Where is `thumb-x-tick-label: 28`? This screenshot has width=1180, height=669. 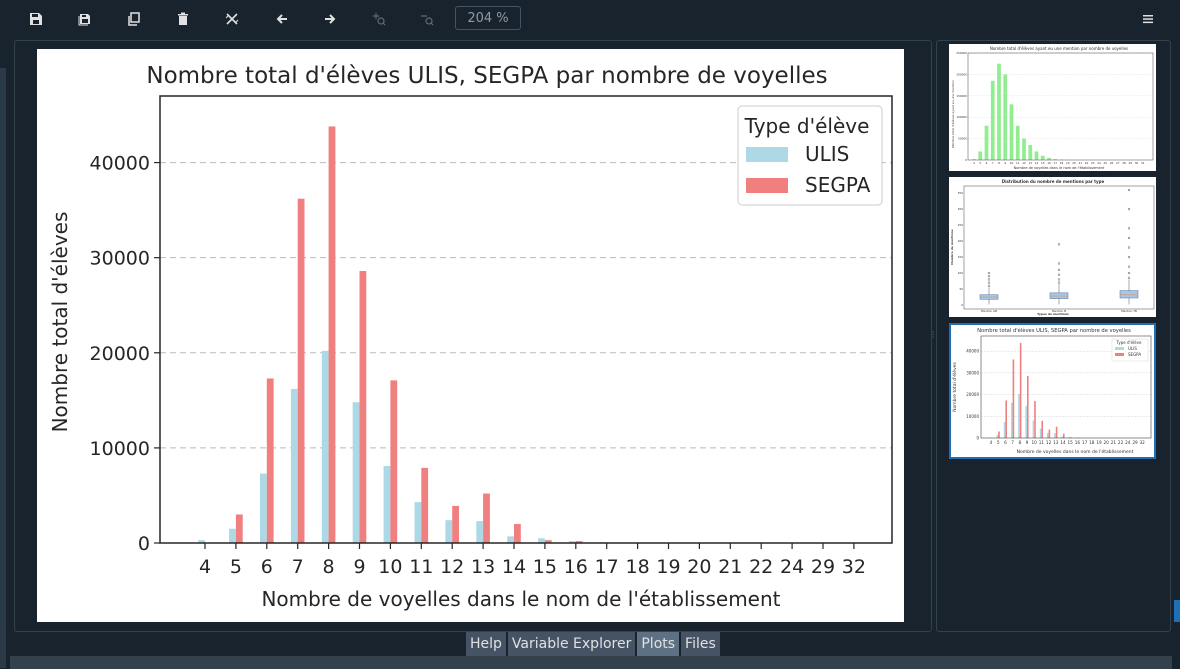 thumb-x-tick-label: 28 is located at coordinates (1124, 163).